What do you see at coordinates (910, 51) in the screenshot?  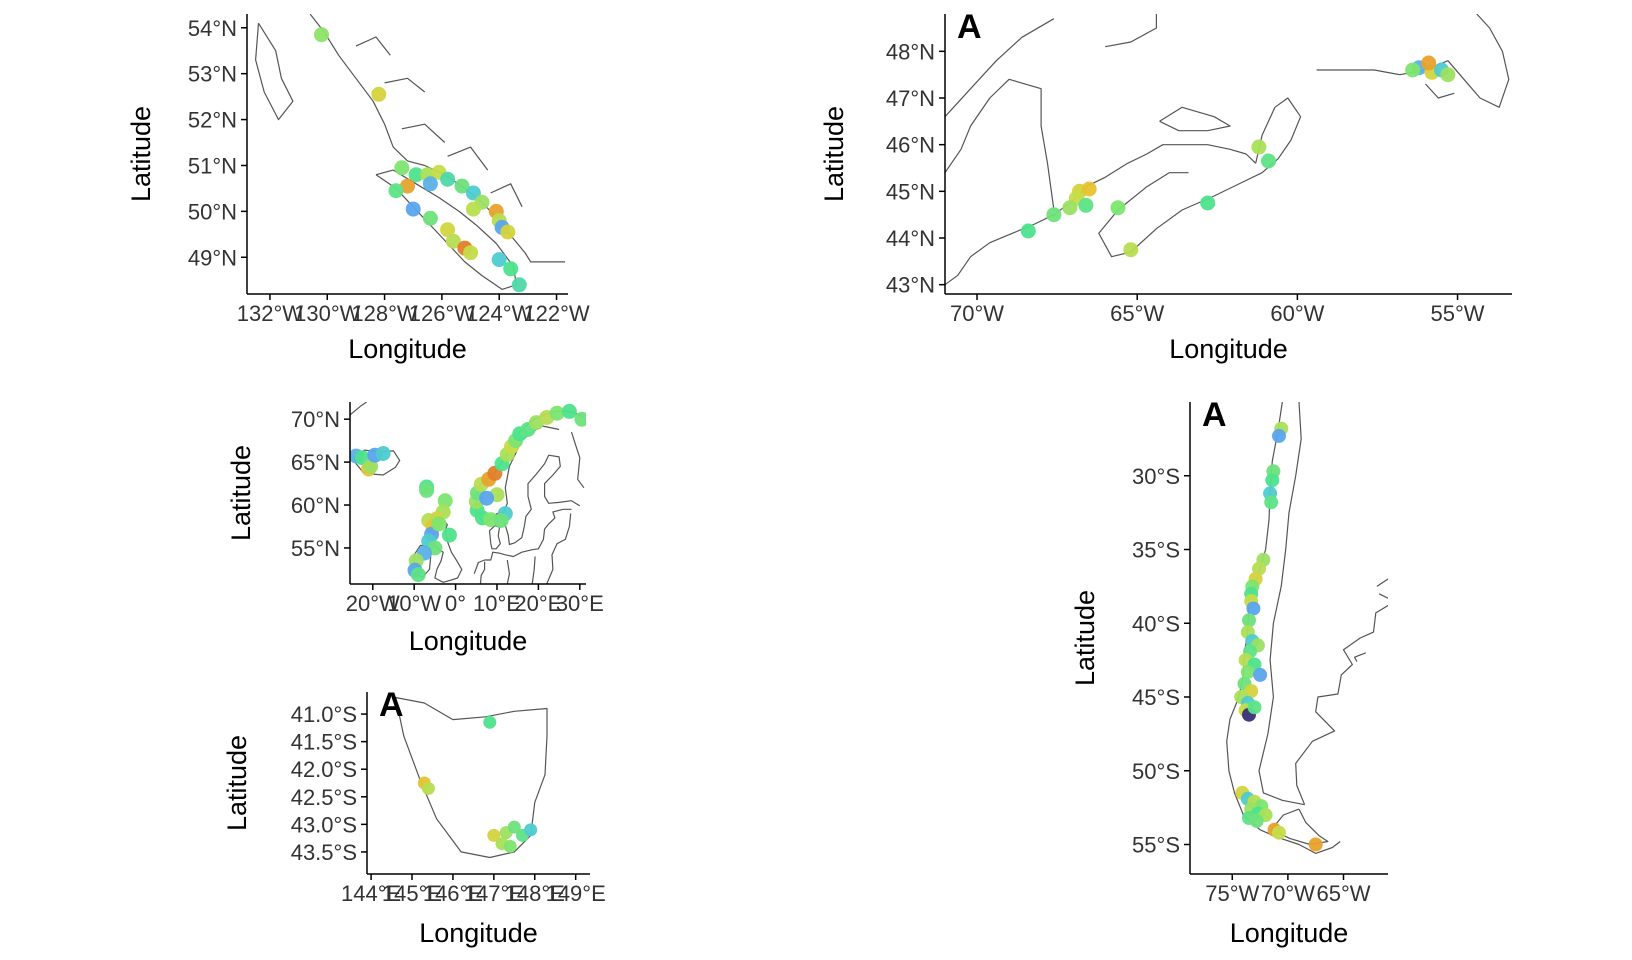 I see `y-tick-label: 48°N` at bounding box center [910, 51].